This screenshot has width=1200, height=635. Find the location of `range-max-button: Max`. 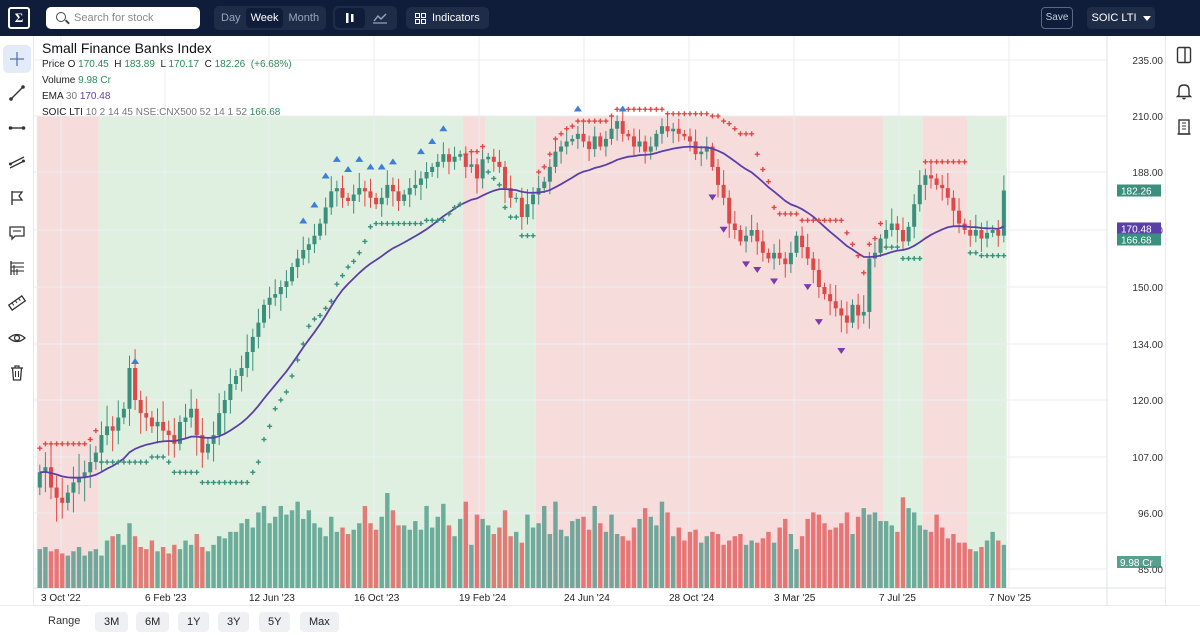

range-max-button: Max is located at coordinates (319, 622).